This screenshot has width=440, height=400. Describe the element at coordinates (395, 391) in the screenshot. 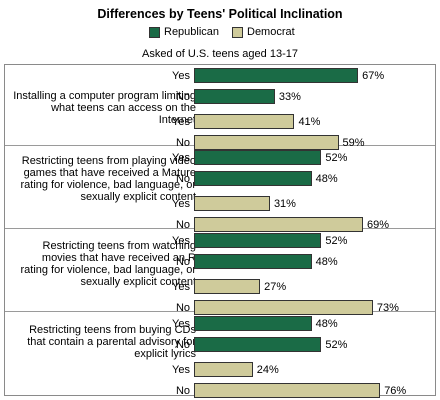

I see `value-label: 76%` at that location.